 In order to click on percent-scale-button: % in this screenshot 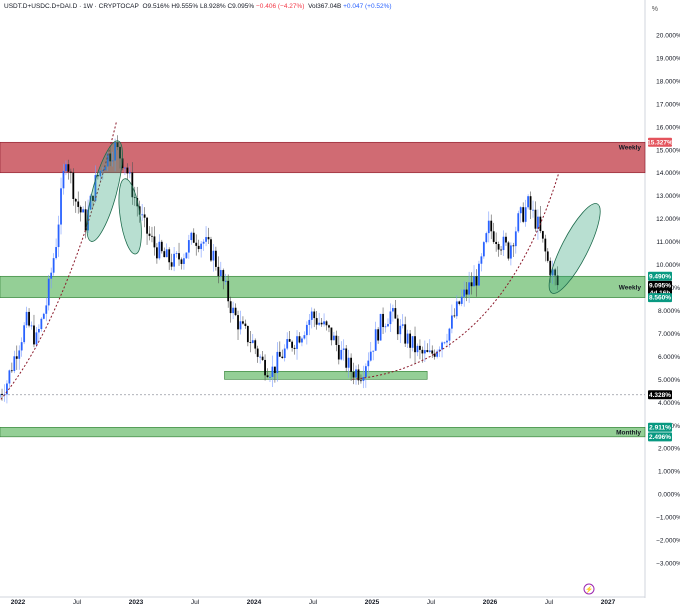, I will do `click(654, 9)`.